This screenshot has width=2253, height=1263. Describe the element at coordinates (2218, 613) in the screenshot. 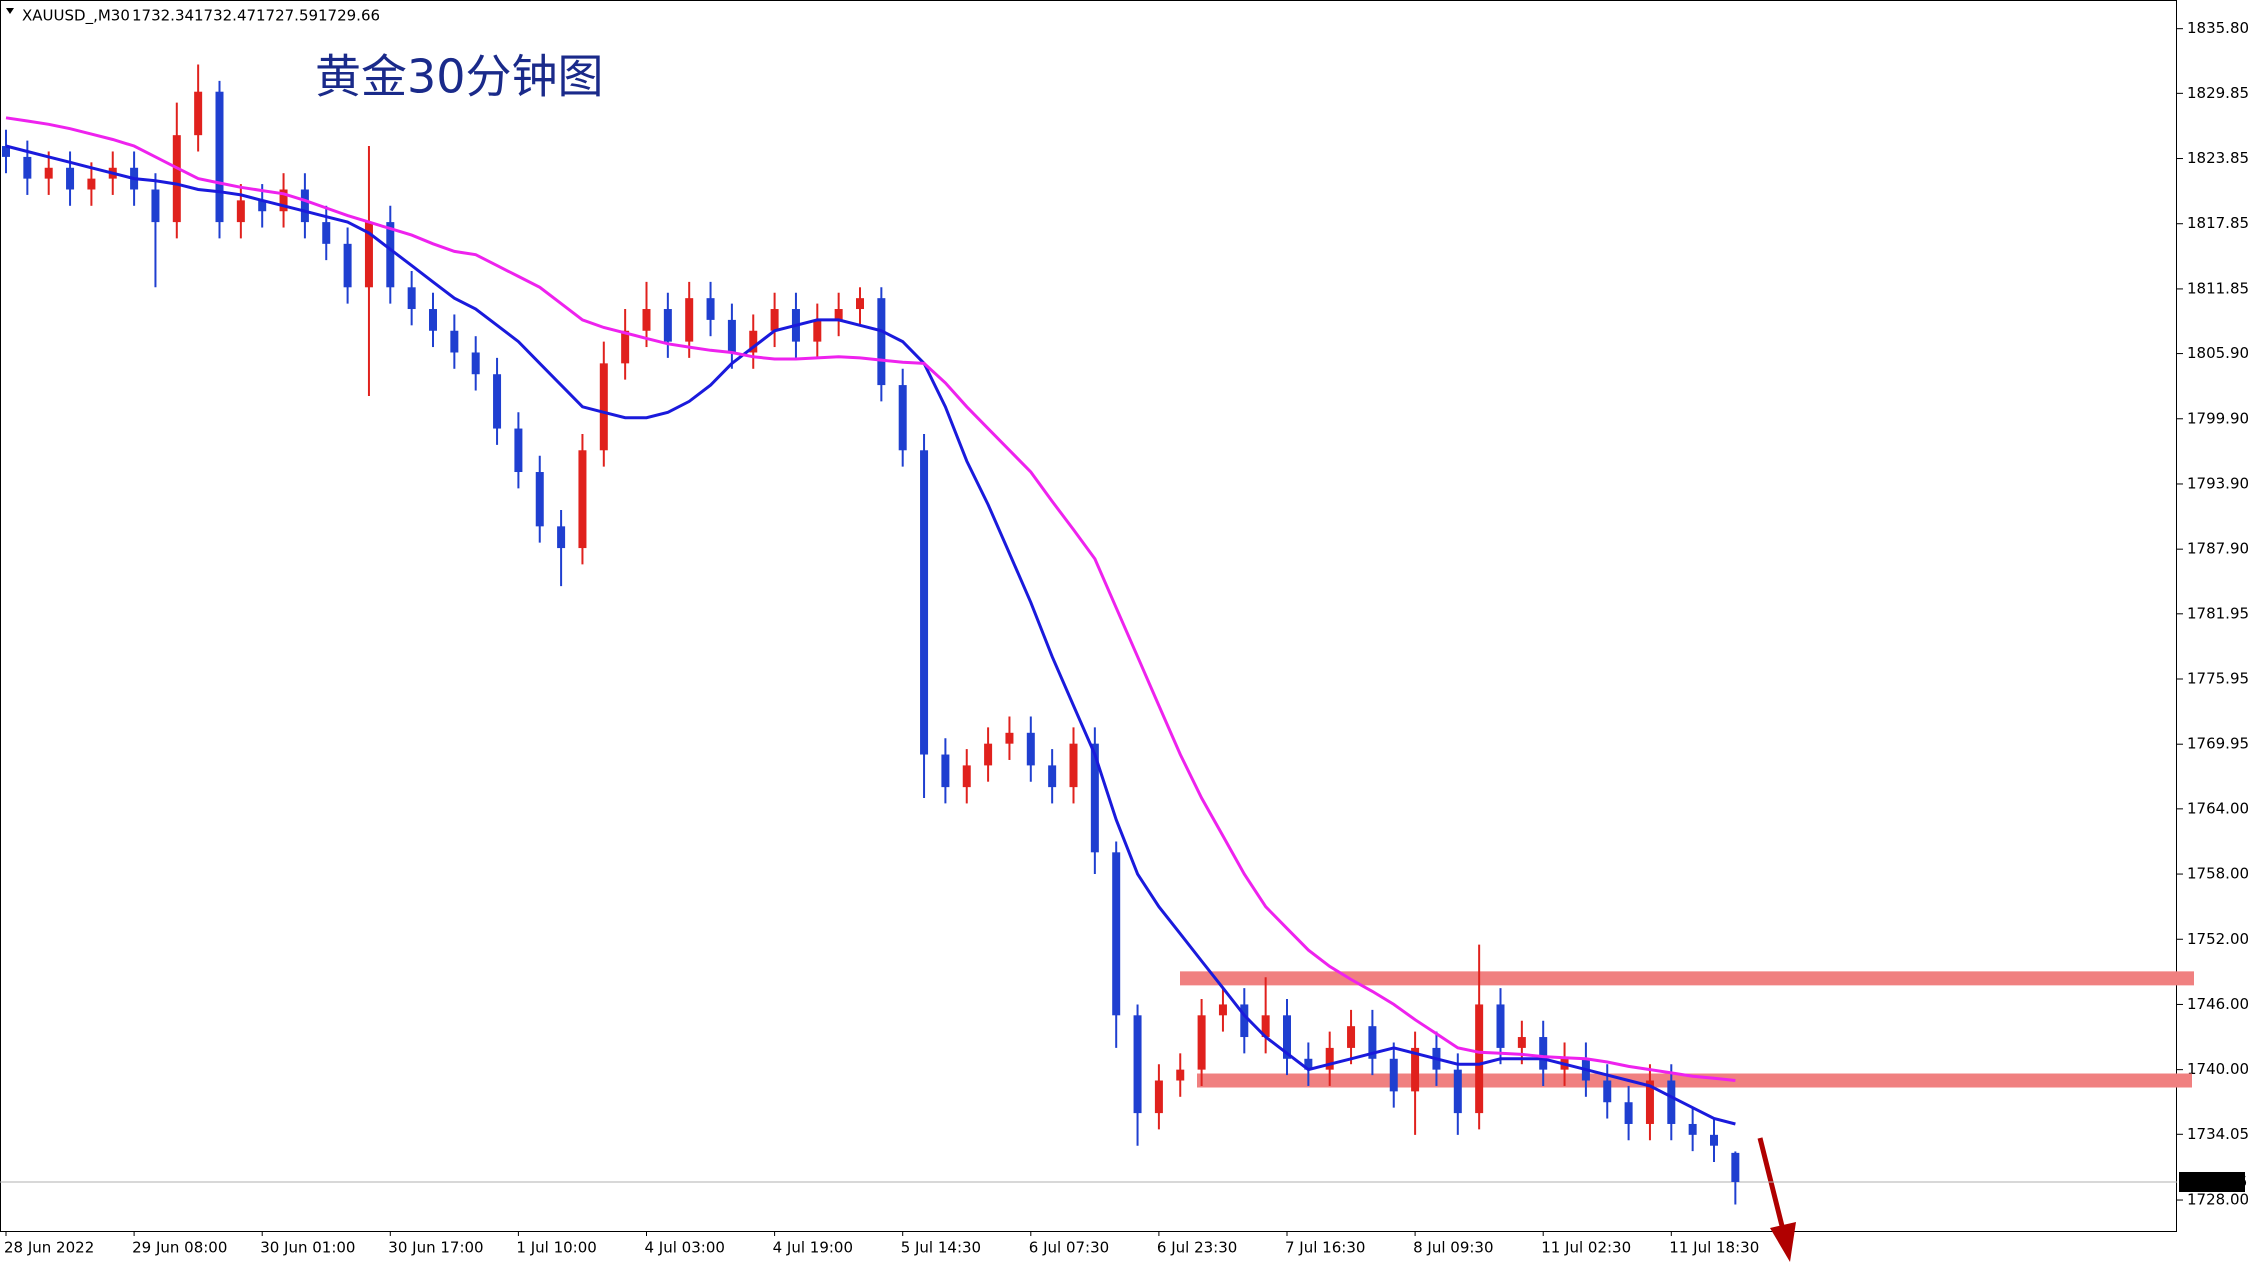

I see `y-tick-label: 1781.95` at that location.